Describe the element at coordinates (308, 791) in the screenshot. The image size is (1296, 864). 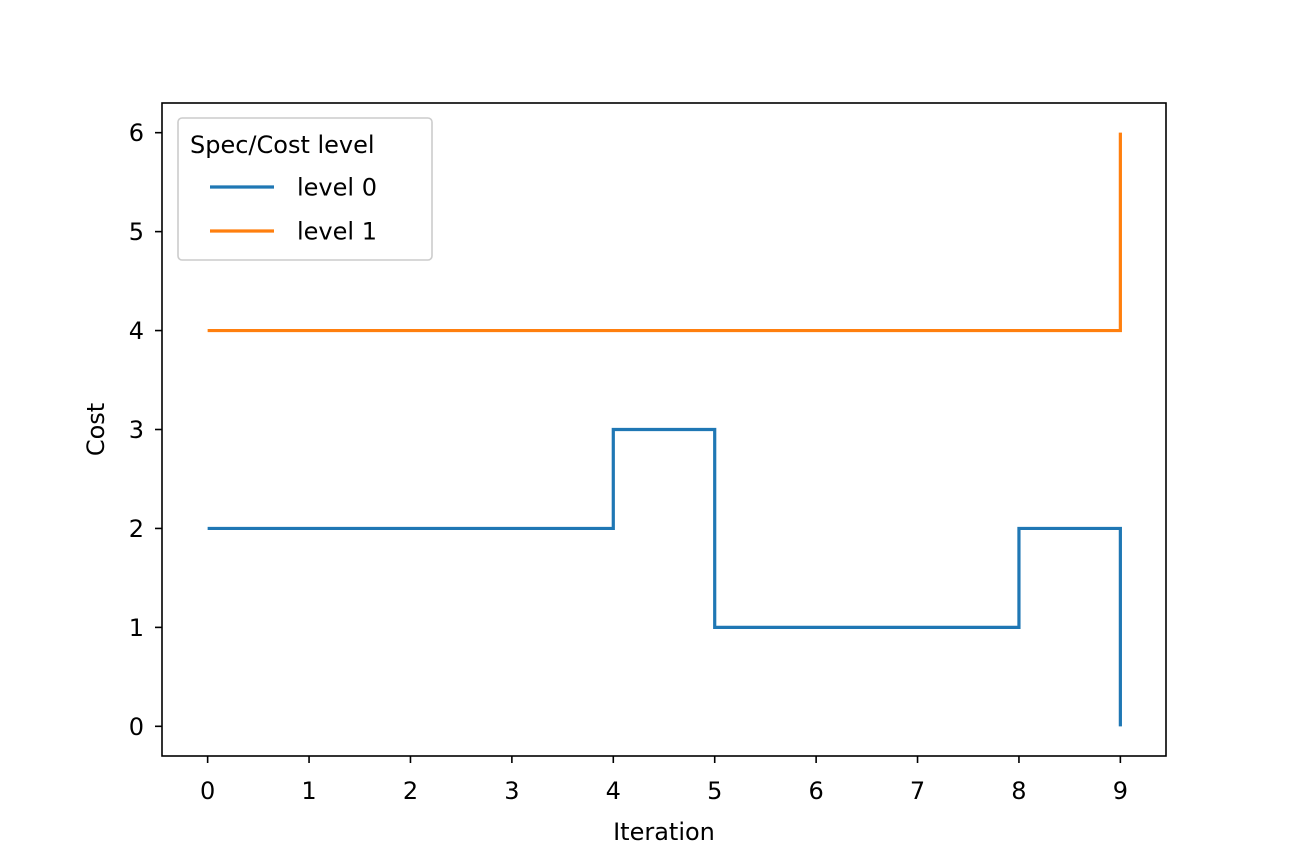
I see `x-tick-label: 1` at that location.